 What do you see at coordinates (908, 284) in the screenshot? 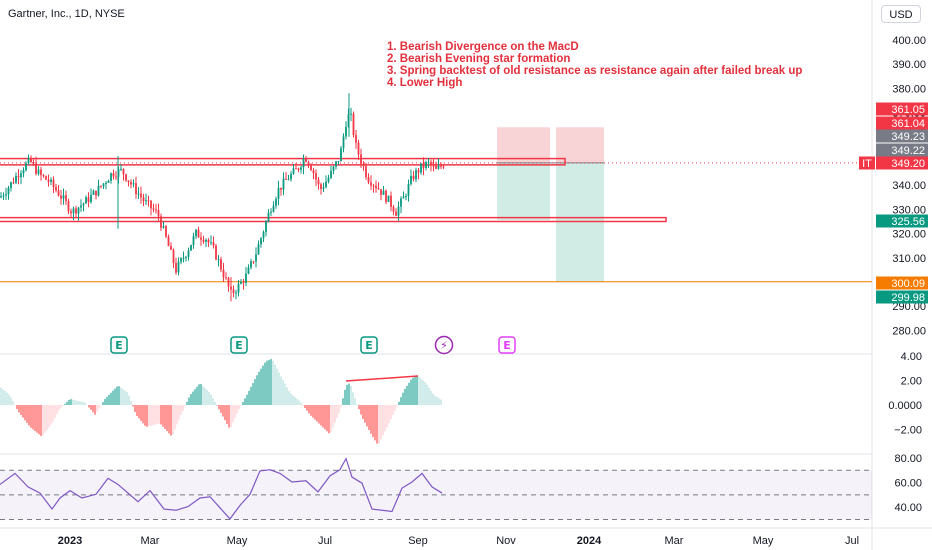
I see `price-badge-label: 300.09` at bounding box center [908, 284].